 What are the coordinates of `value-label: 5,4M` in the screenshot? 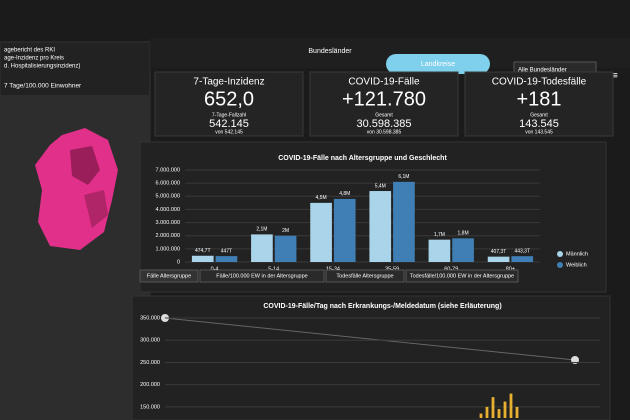 It's located at (380, 186).